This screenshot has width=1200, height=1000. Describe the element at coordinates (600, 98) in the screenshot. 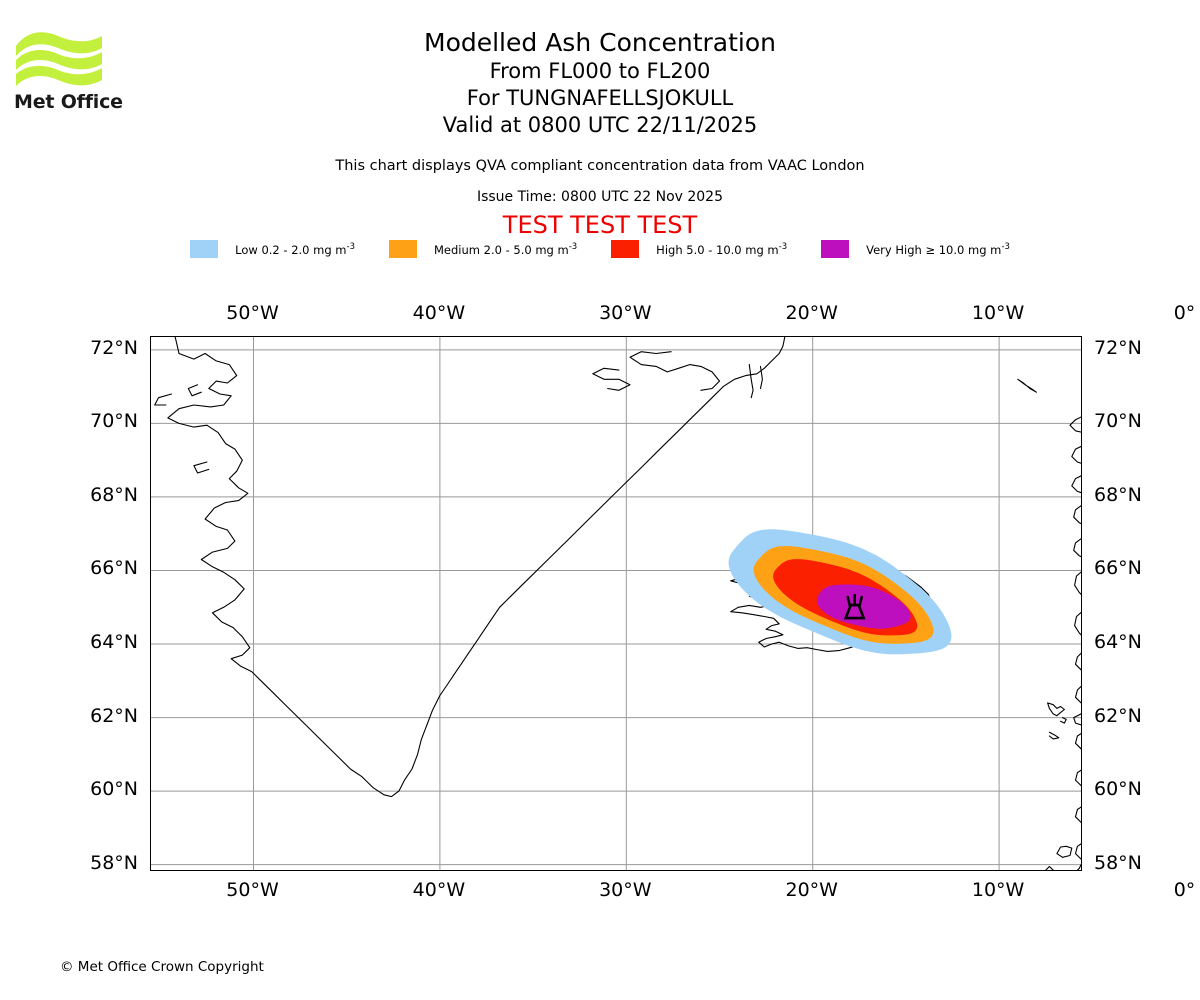

I see `volcano-subtitle: For TUNGNAFELLSJOKULL` at that location.